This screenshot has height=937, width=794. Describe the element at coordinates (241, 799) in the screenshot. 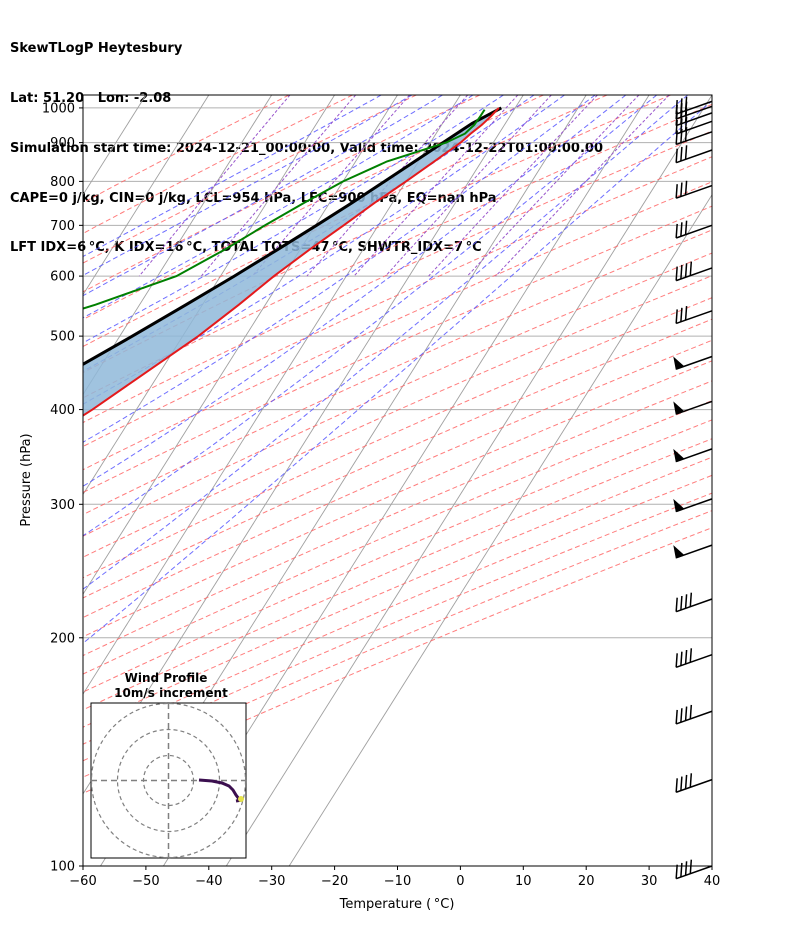

I see `inset-surface-marker` at that location.